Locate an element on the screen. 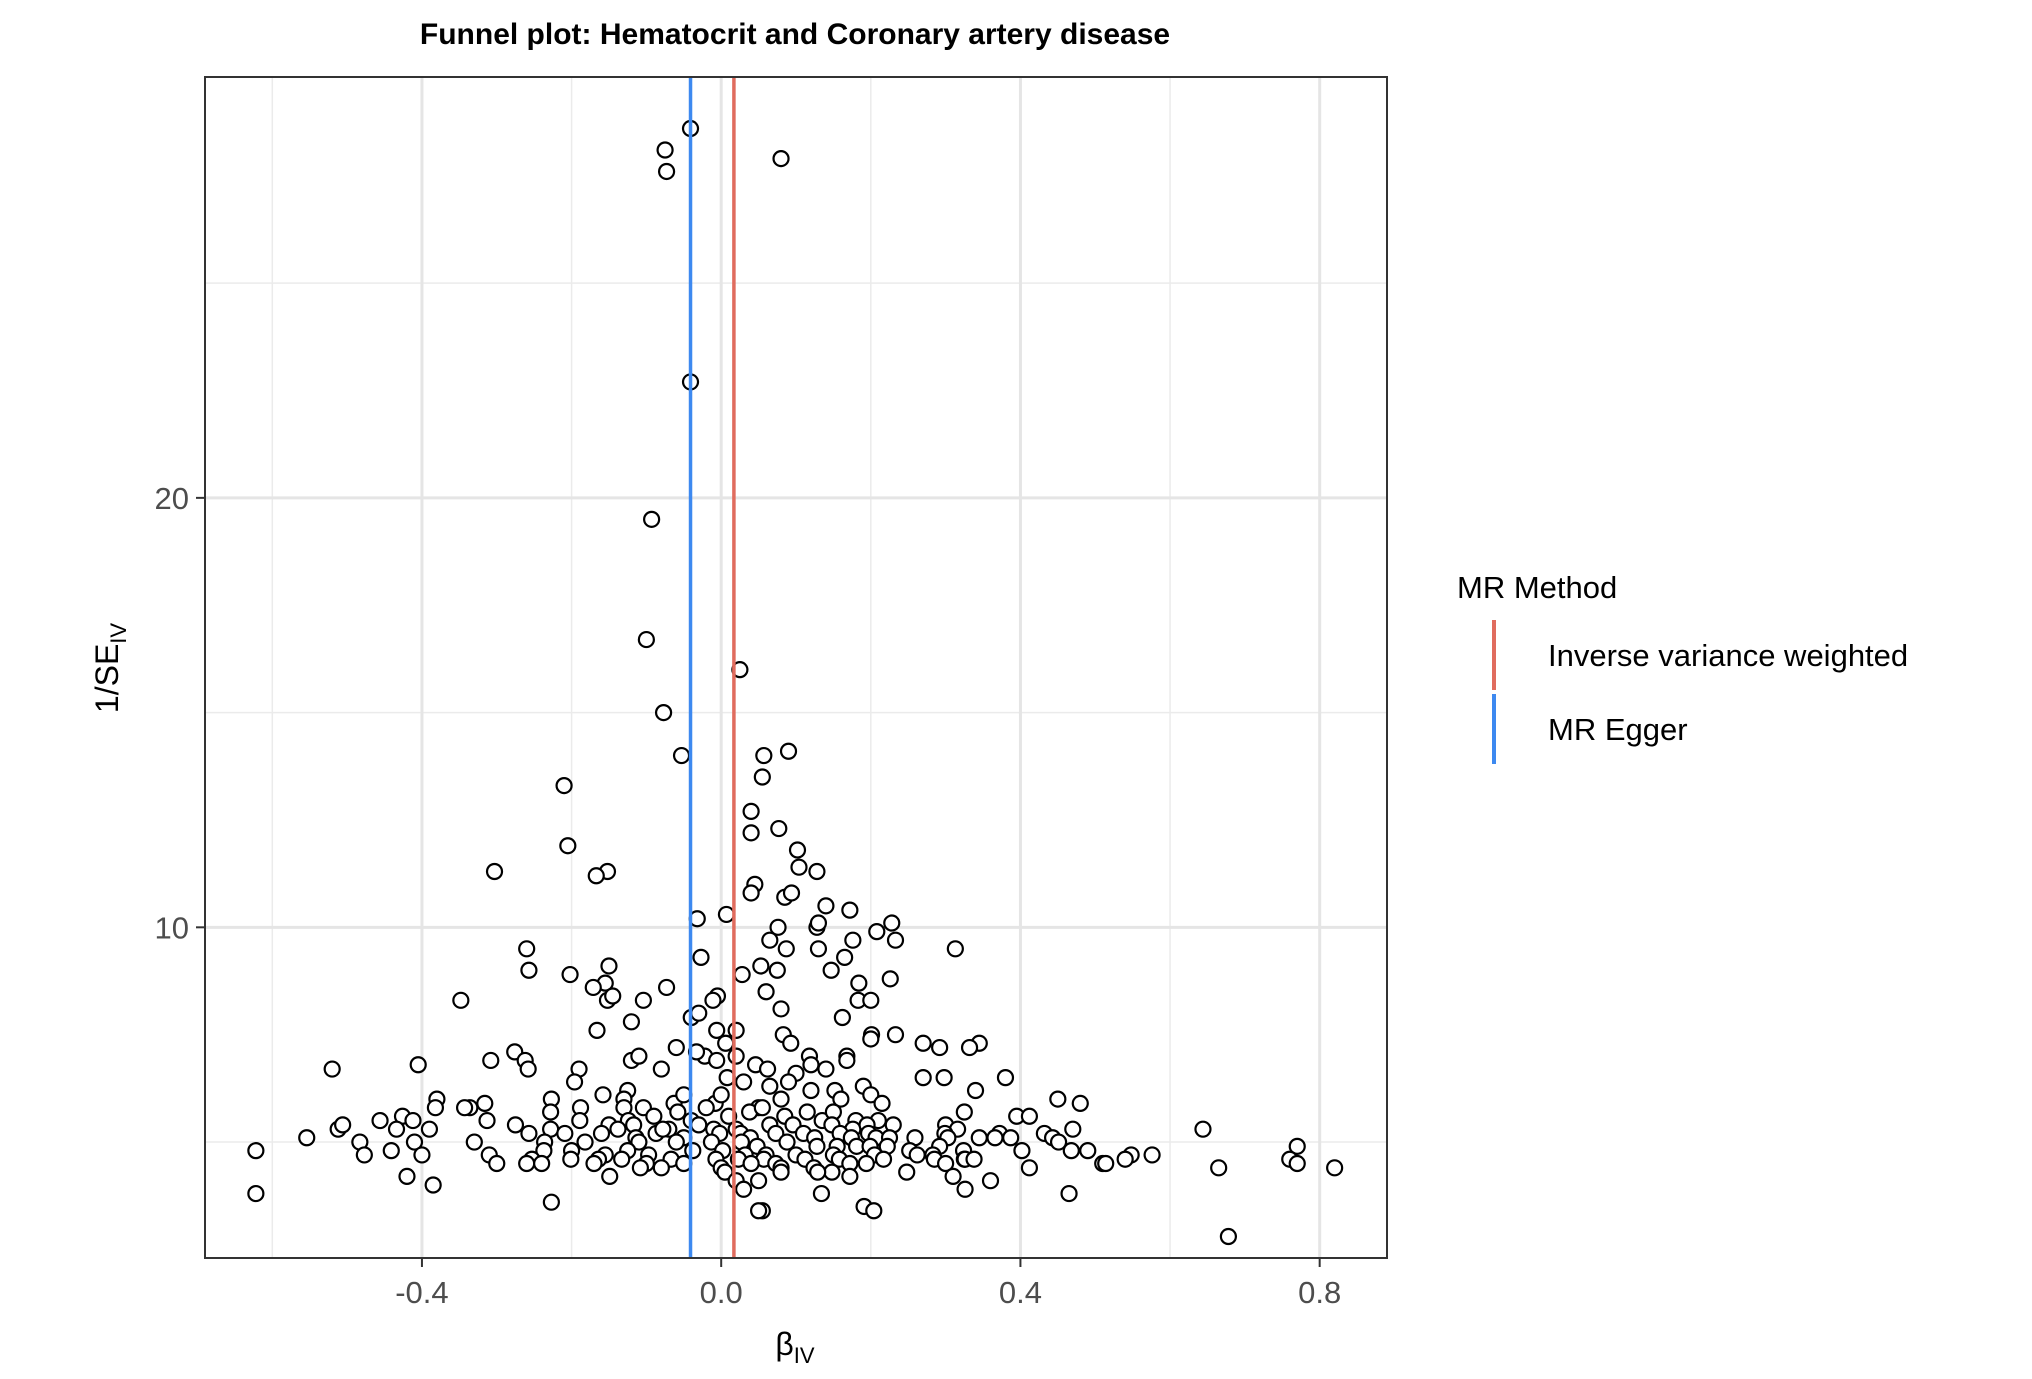 This screenshot has width=2032, height=1379. y-axis-label: 1/SEIV is located at coordinates (110, 668).